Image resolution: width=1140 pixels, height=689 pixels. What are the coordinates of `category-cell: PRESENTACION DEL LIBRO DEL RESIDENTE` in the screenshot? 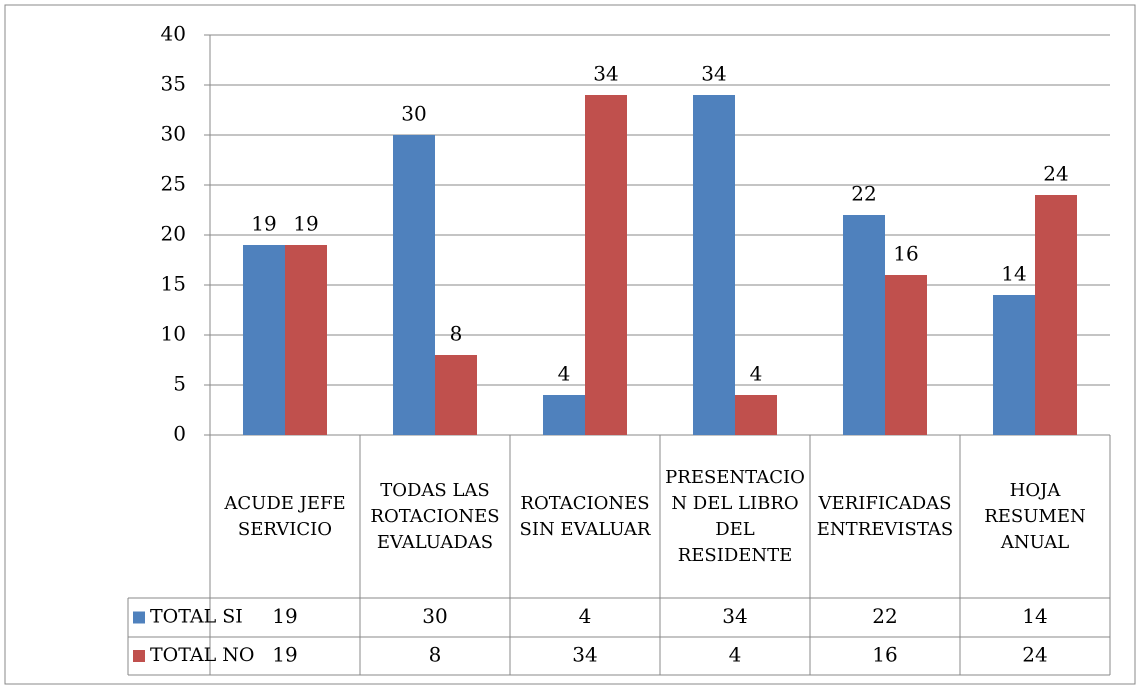 It's located at (735, 516).